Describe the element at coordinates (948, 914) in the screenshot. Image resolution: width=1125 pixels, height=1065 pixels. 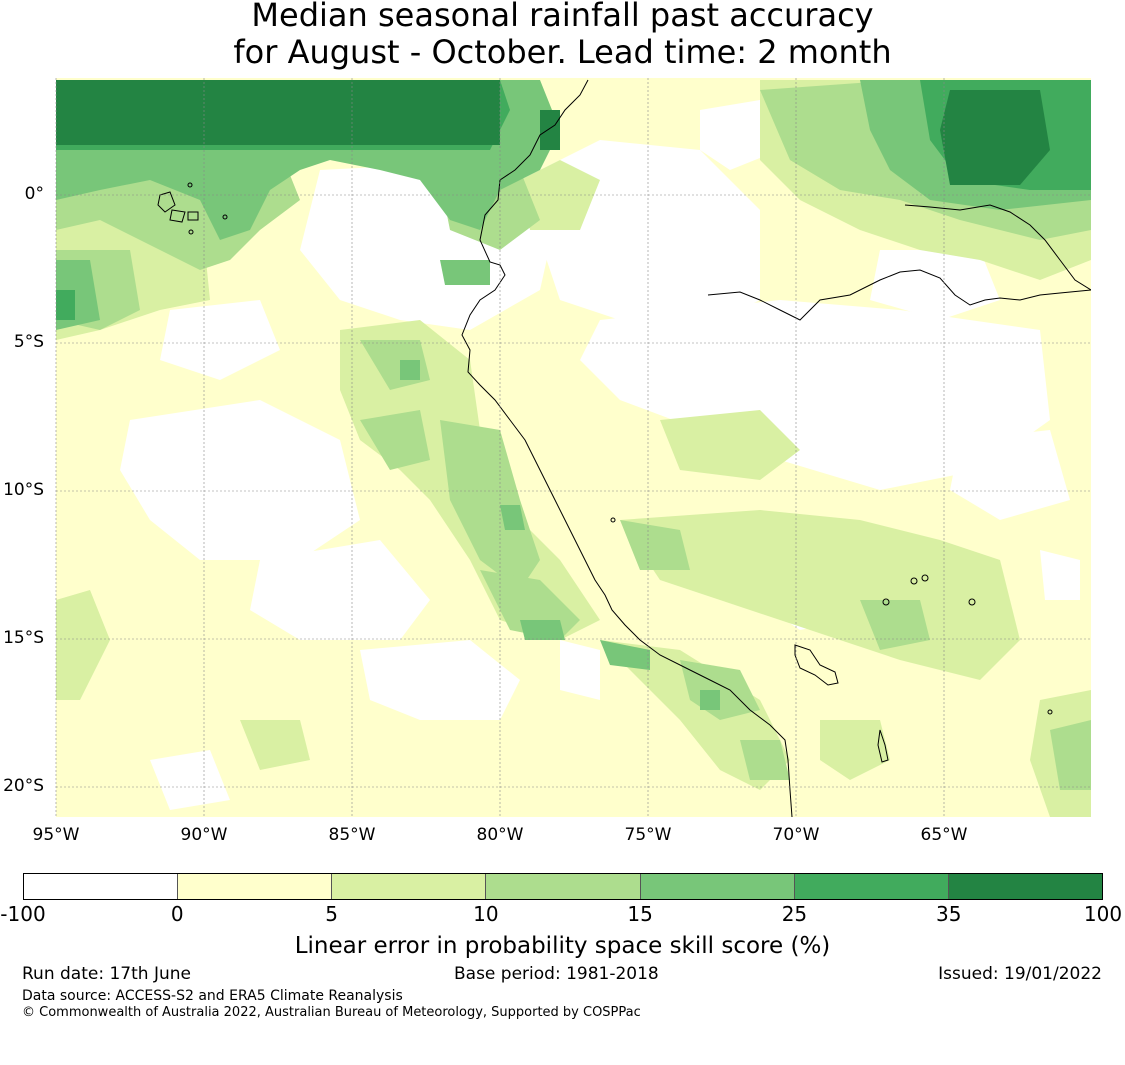
I see `colorbar-tick-label: 35` at that location.